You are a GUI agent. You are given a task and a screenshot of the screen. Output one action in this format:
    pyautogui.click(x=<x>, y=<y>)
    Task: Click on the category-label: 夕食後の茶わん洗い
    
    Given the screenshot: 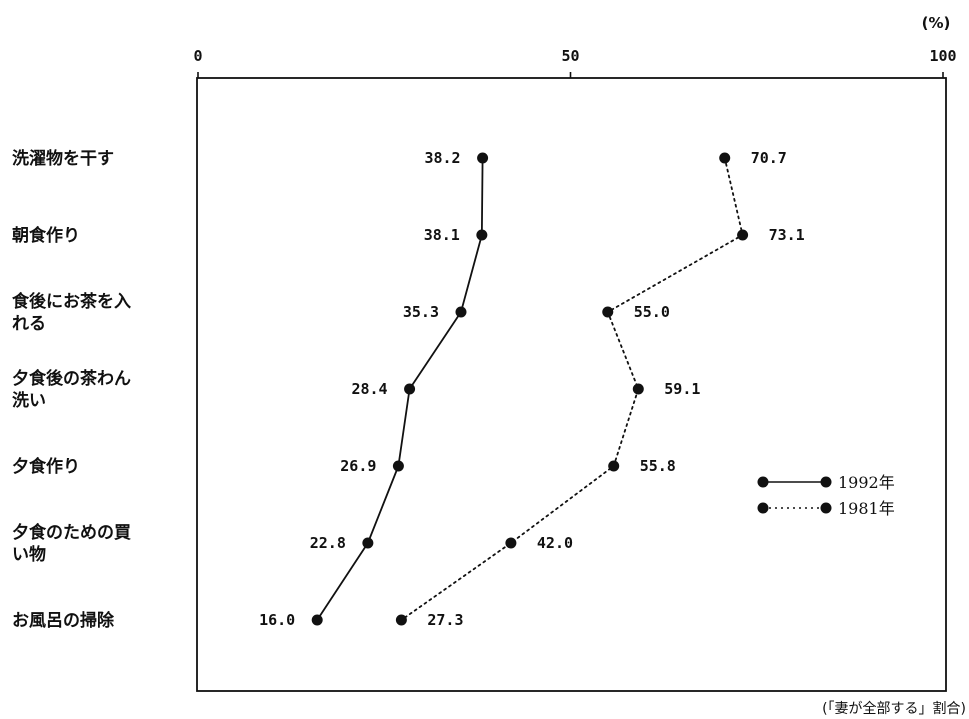 What is the action you would take?
    pyautogui.click(x=71, y=389)
    